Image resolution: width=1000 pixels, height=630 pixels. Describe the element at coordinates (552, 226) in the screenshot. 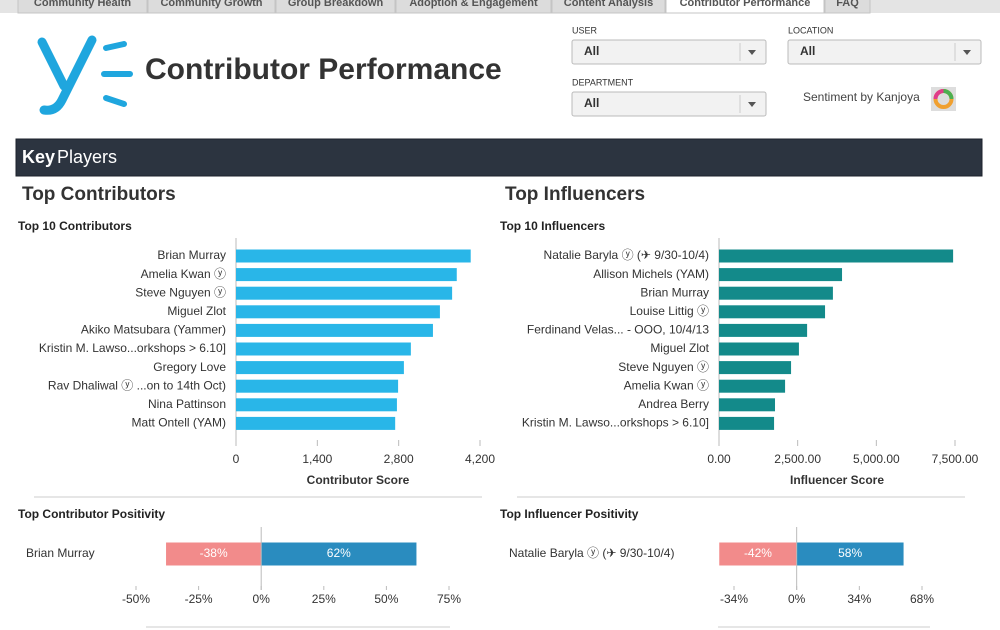

I see `chart-title: Top 10 Influencers` at that location.